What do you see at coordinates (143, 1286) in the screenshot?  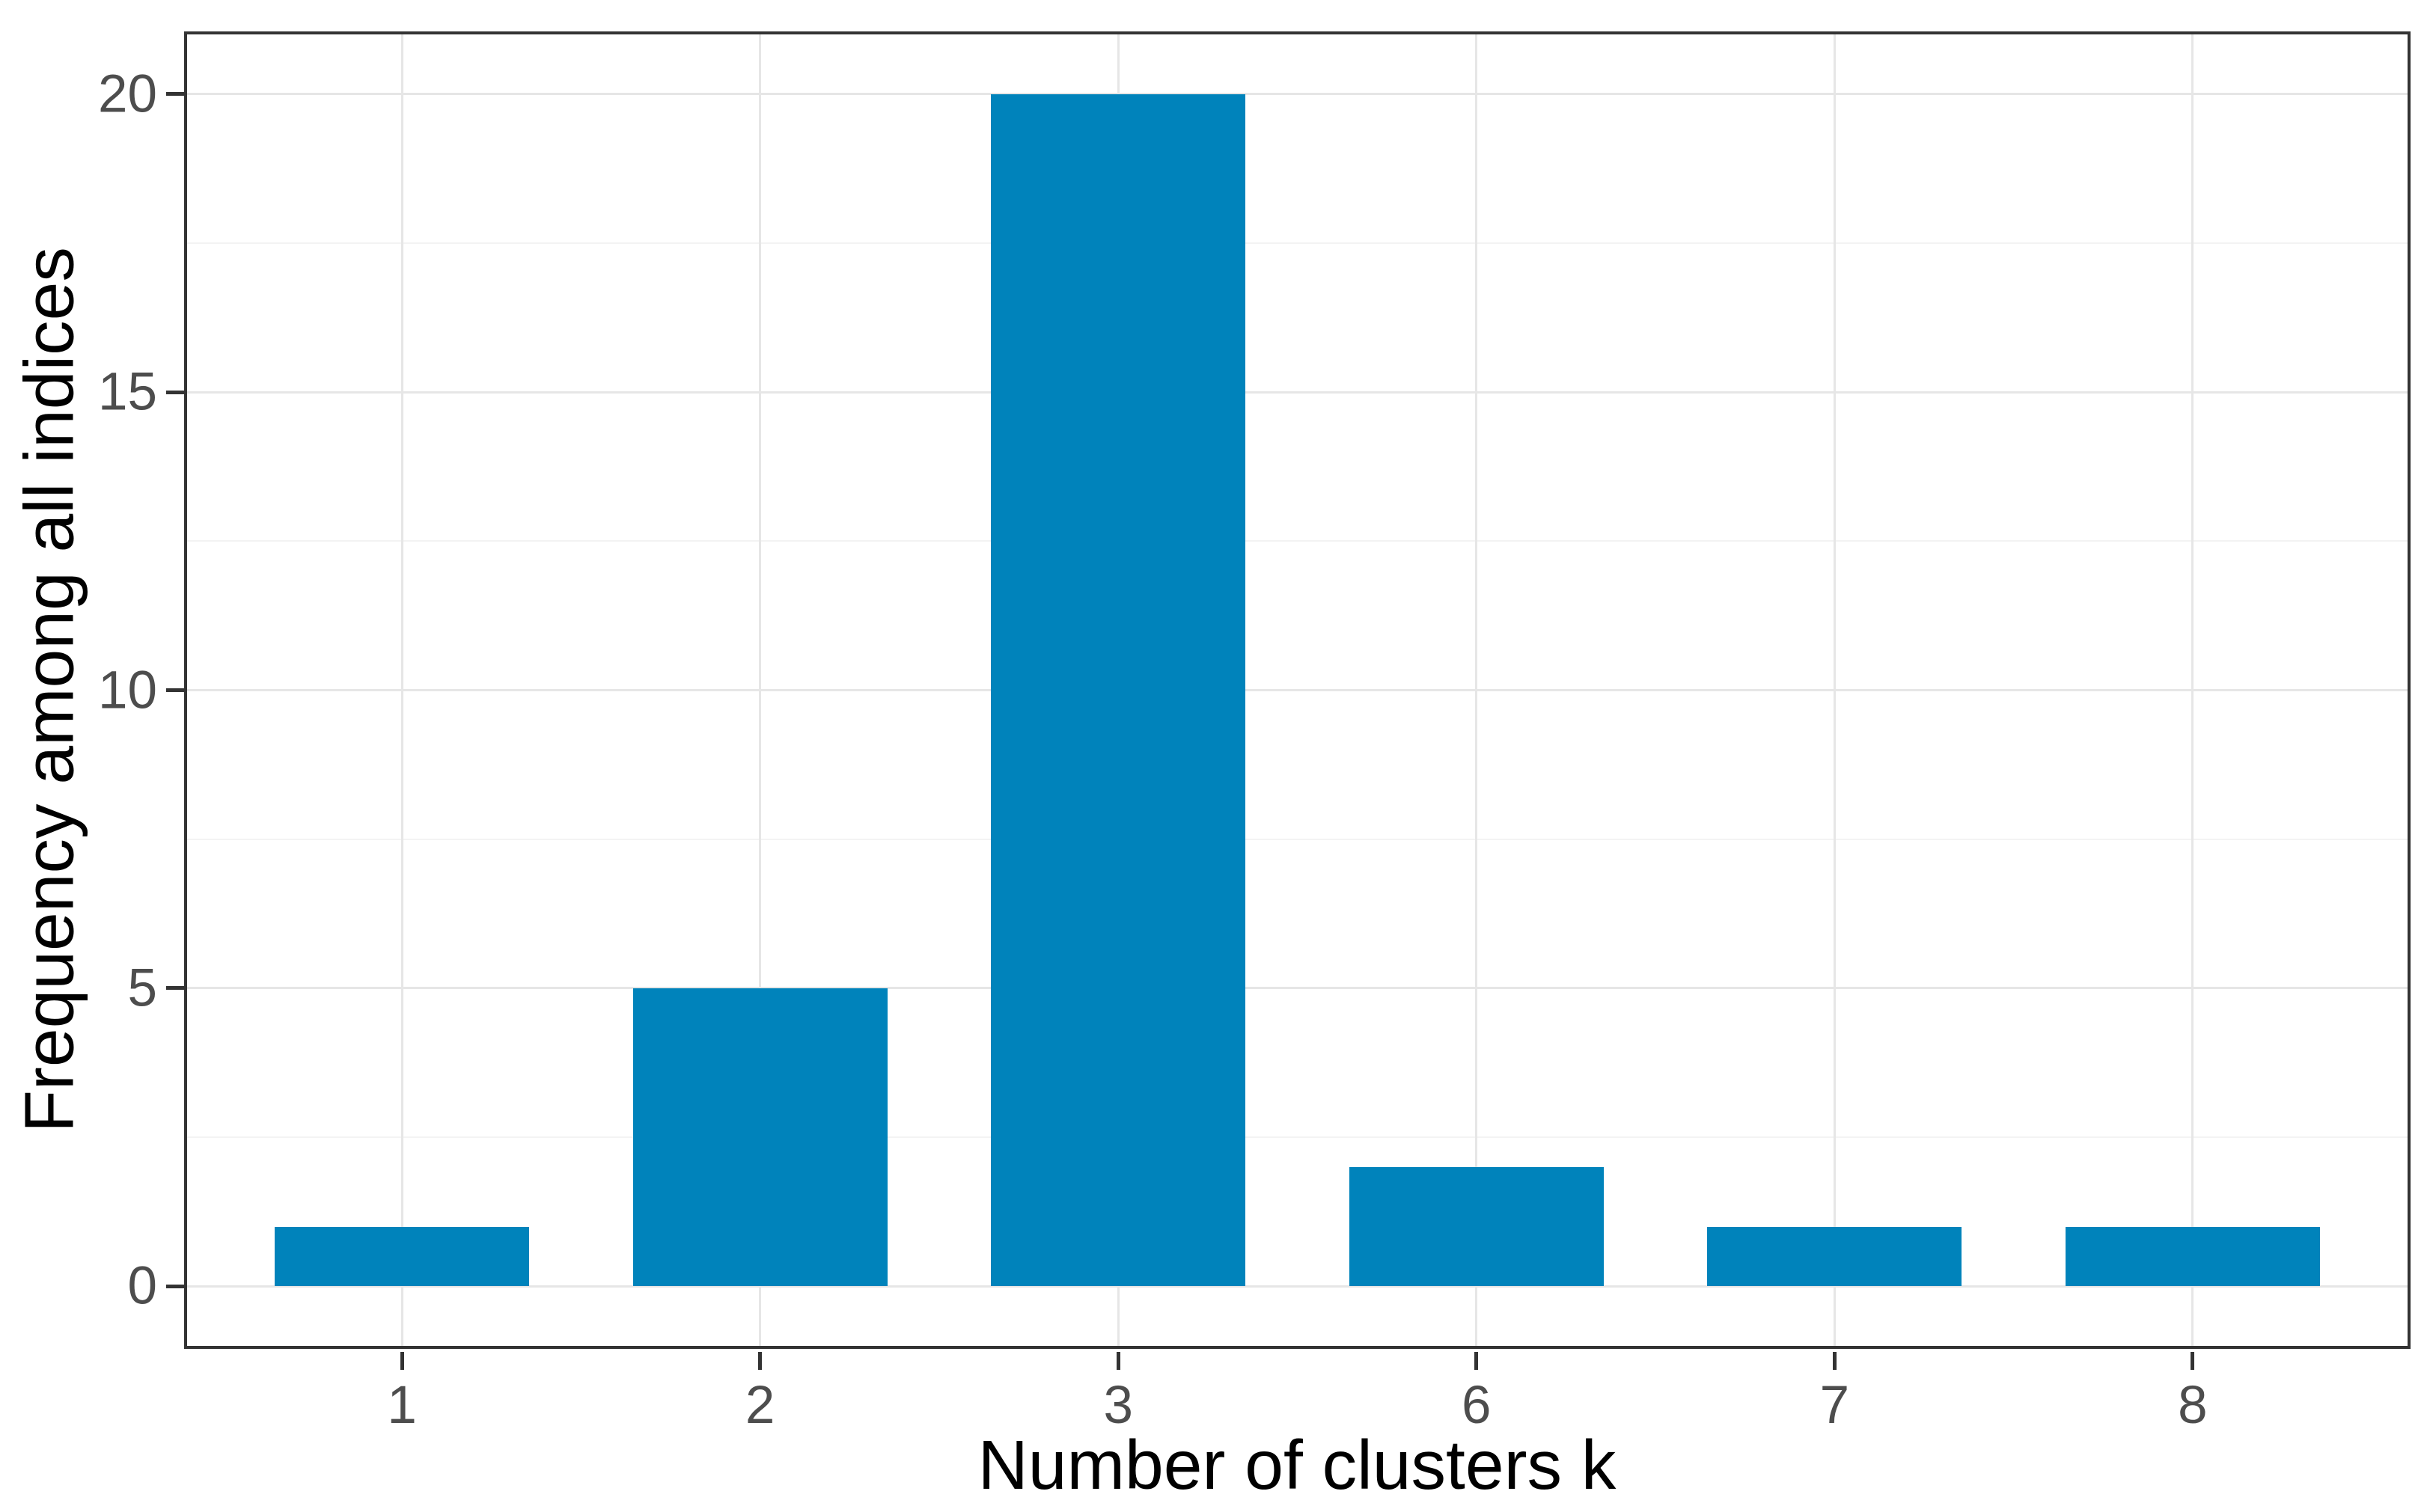 I see `y-tick-label: 0` at bounding box center [143, 1286].